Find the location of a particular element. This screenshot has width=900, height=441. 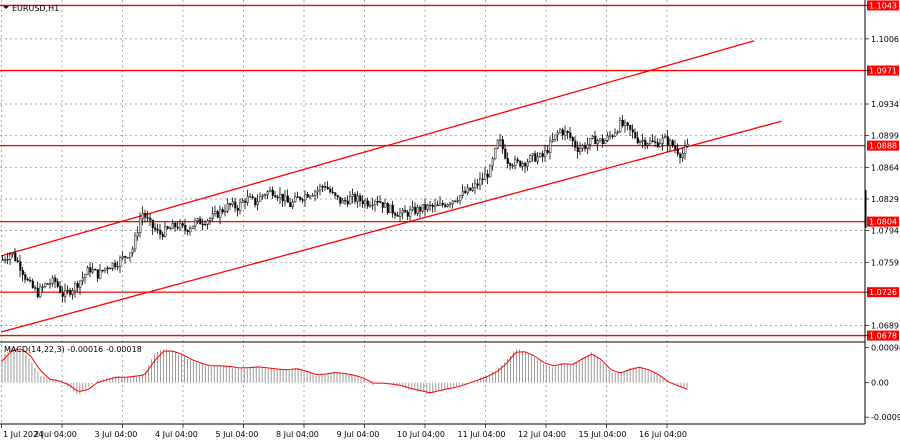

level-price-label: 1.1043 is located at coordinates (883, 5).